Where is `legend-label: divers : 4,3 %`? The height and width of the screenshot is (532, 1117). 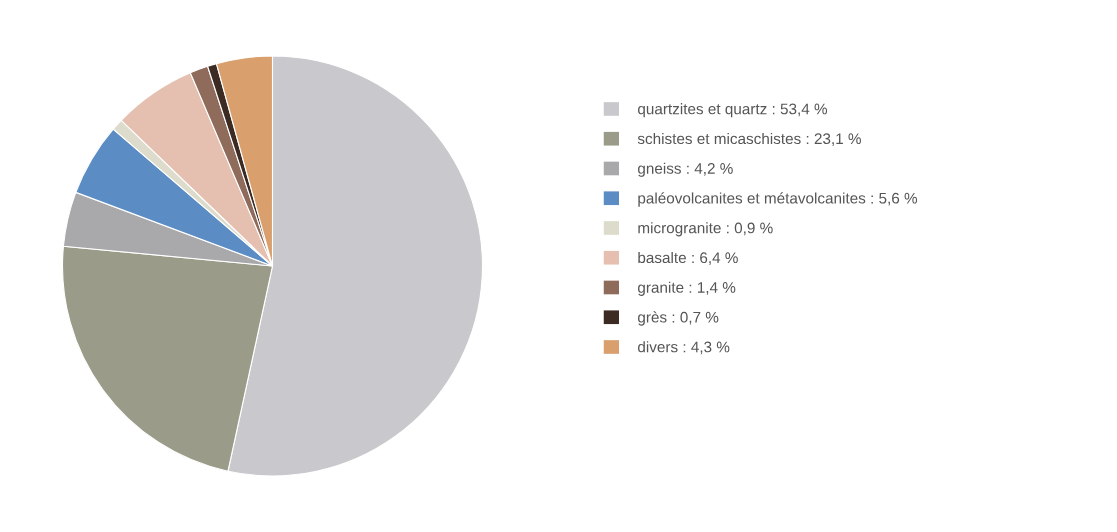 legend-label: divers : 4,3 % is located at coordinates (684, 348).